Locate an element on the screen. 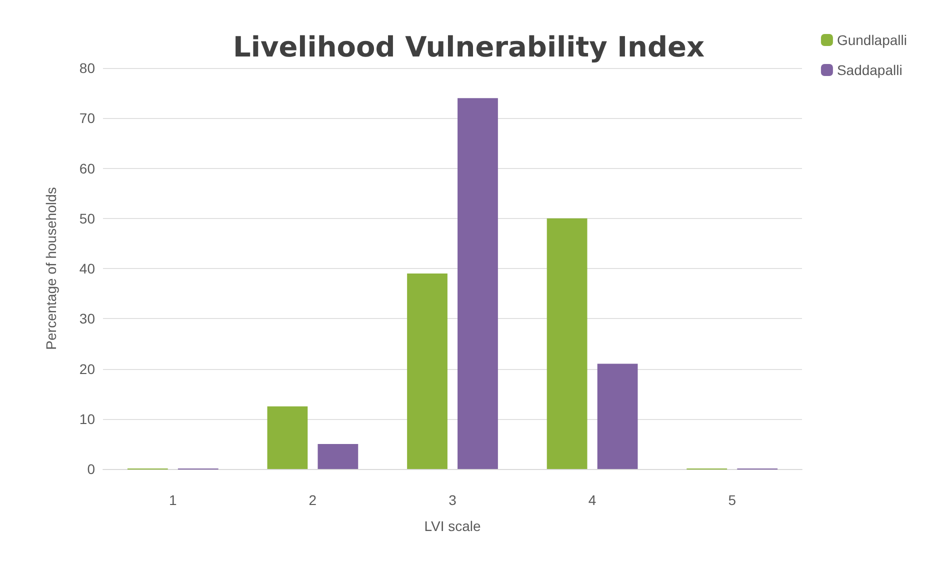 The image size is (932, 564). x-tick-label: 4 is located at coordinates (592, 500).